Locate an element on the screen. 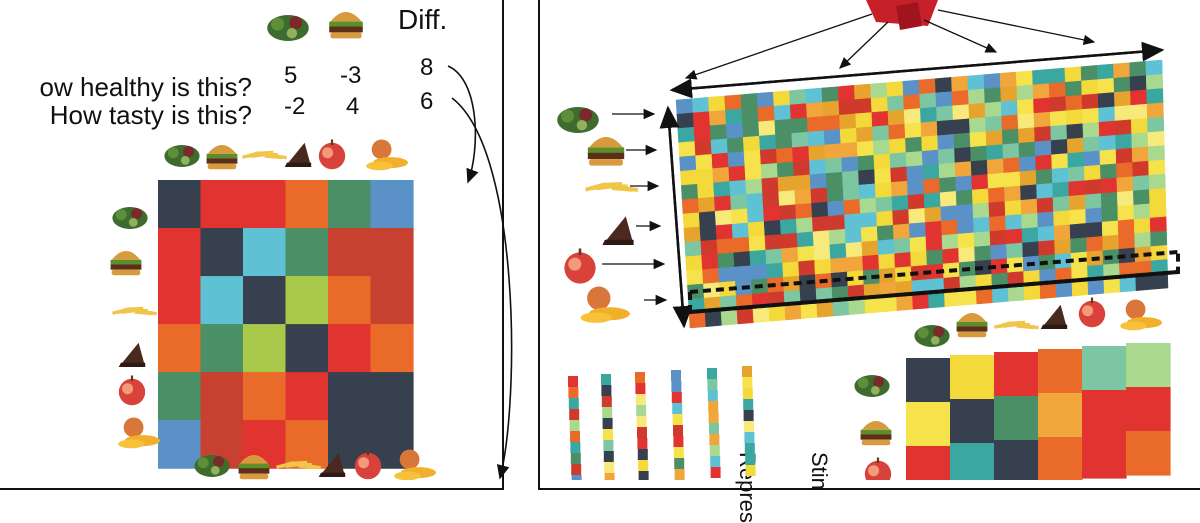 The width and height of the screenshot is (1200, 523). rating-diff-tasty: 6 is located at coordinates (427, 101).